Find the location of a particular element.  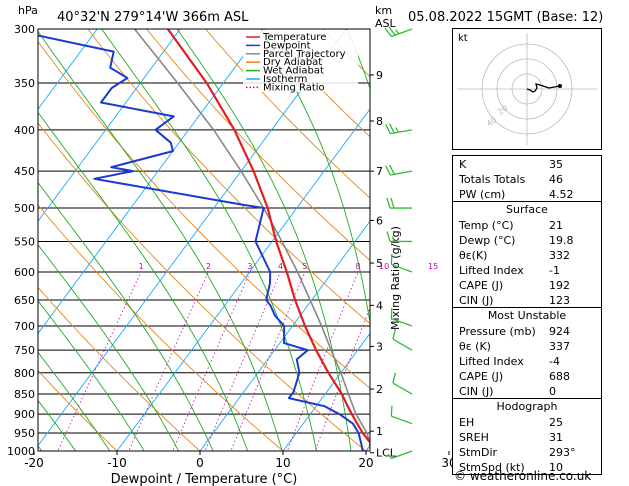

legend-entry: Mixing Ratio is located at coordinates (294, 87).